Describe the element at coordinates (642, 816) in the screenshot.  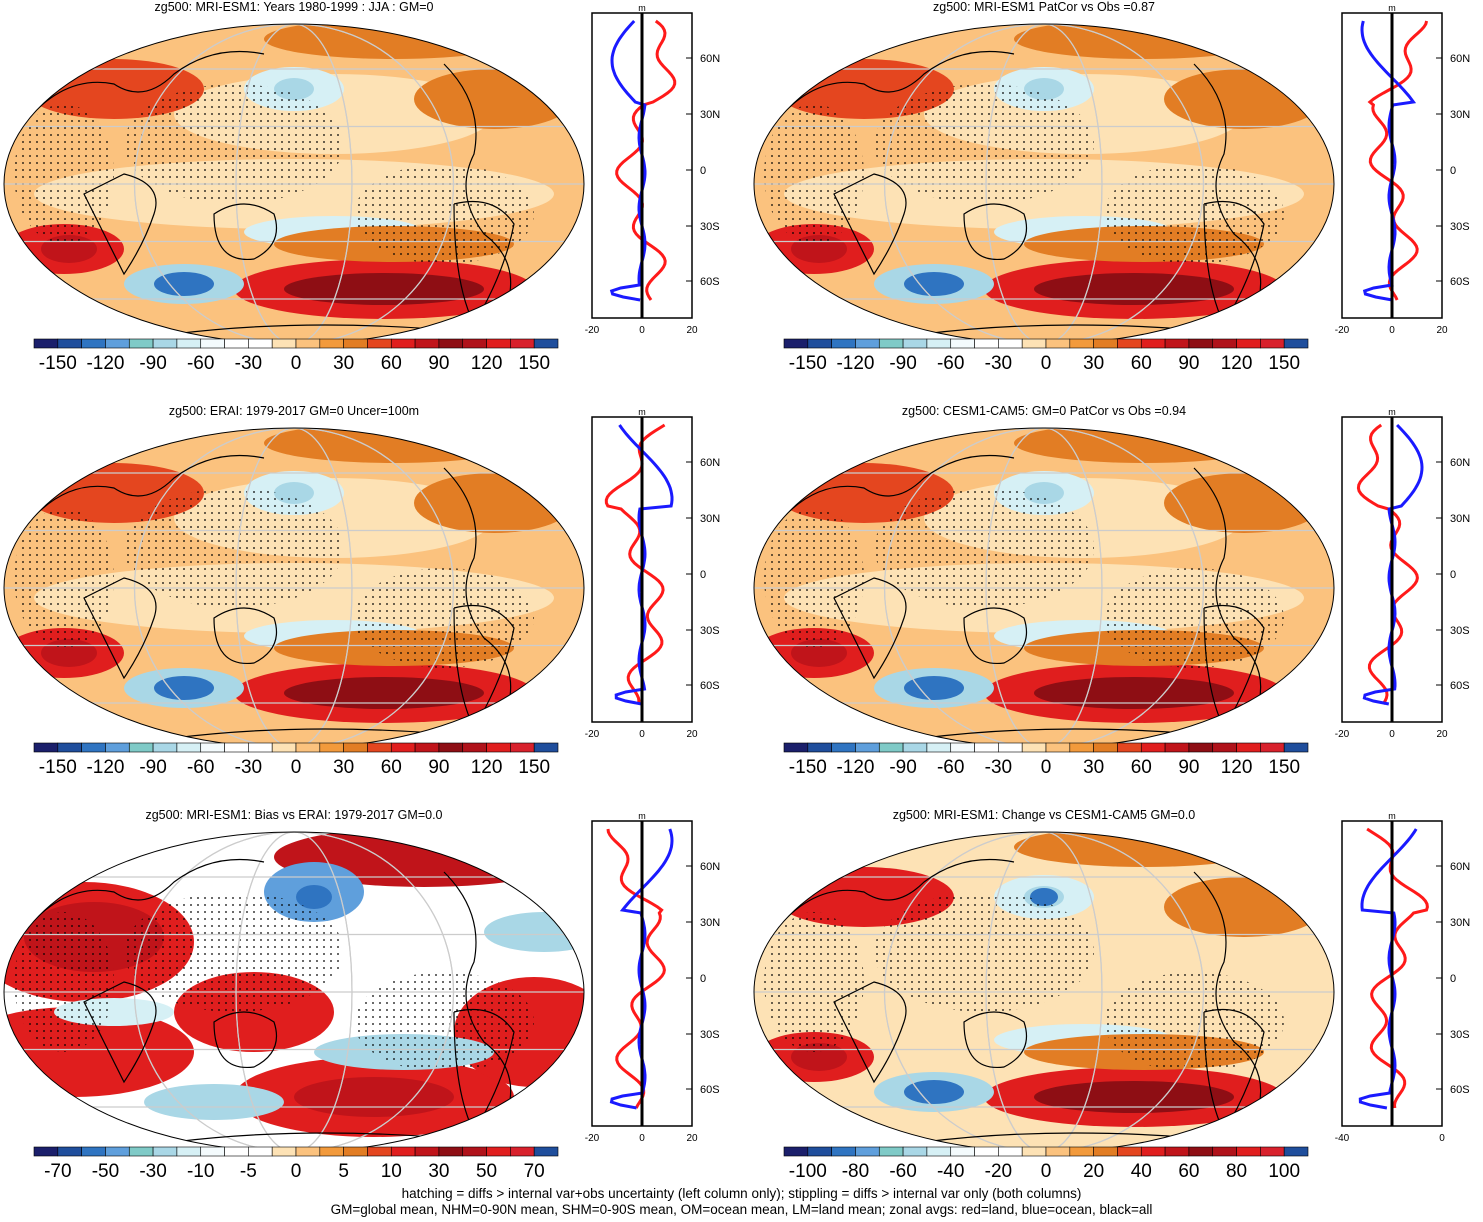
I see `zonal-units: m` at that location.